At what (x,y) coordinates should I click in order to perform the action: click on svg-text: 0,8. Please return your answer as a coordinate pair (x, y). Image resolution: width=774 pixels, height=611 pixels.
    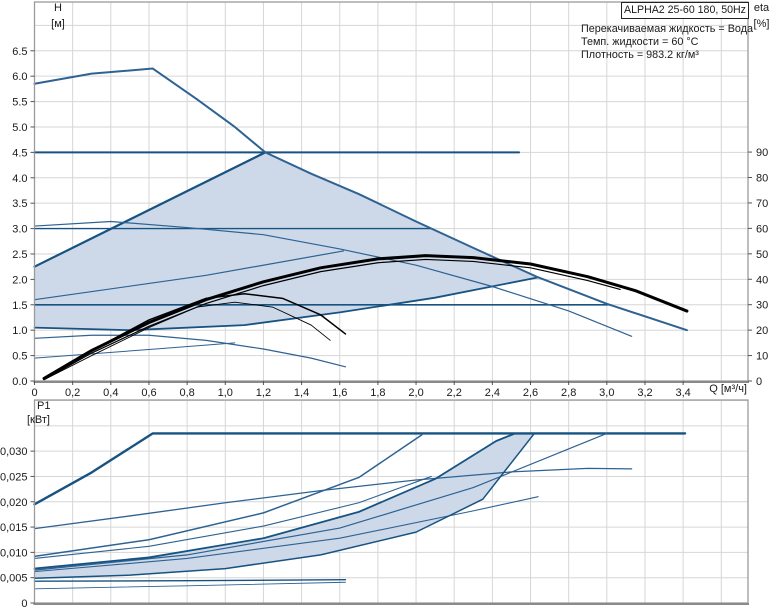
    Looking at the image, I should click on (186, 393).